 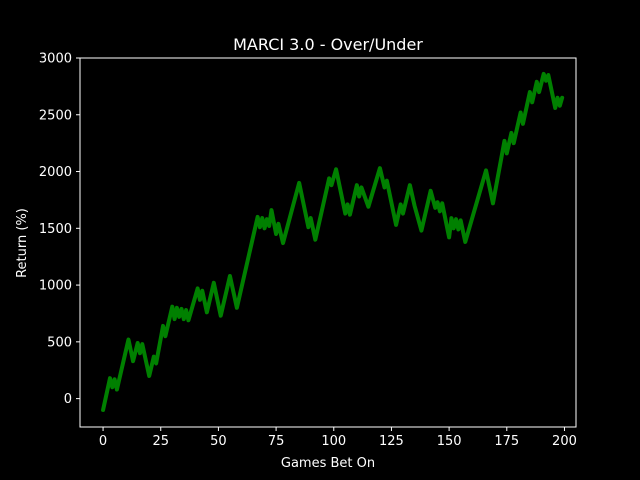 What do you see at coordinates (103, 441) in the screenshot?
I see `x-tick-label: 0` at bounding box center [103, 441].